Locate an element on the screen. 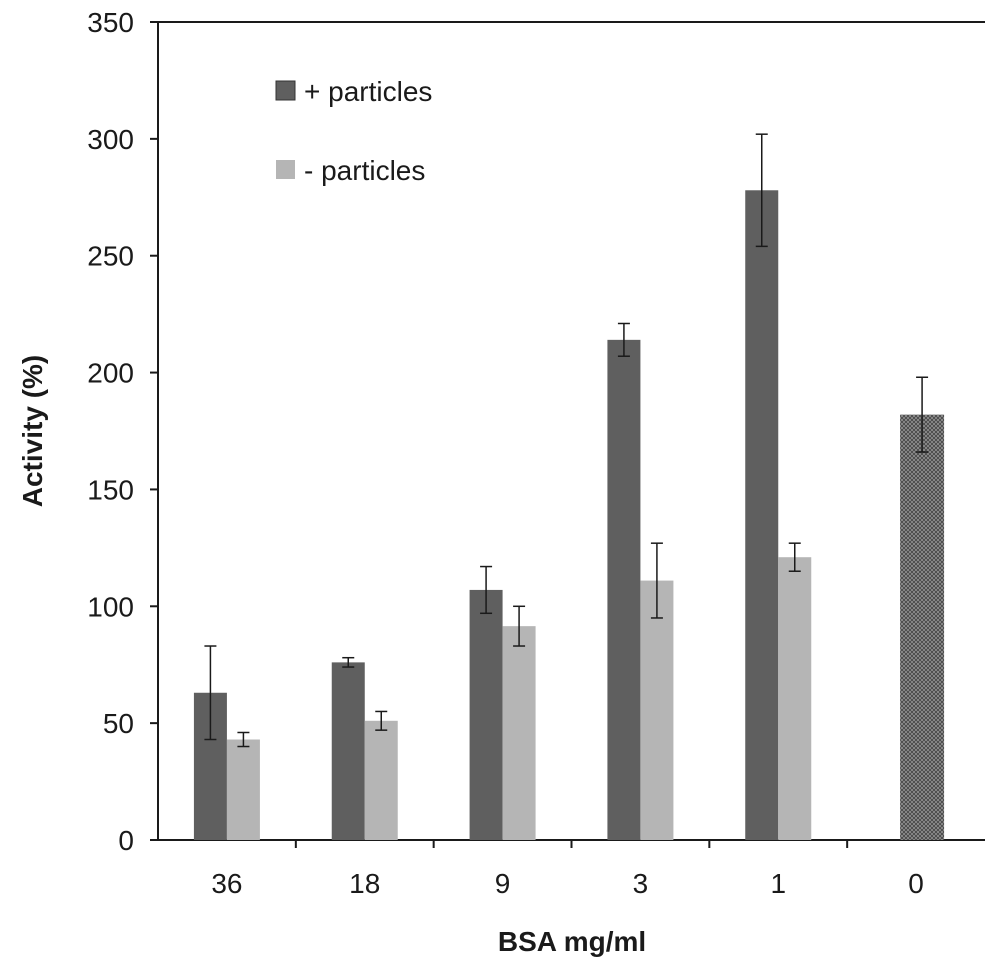 The image size is (985, 959). y-tick-label: 150 is located at coordinates (110, 489).